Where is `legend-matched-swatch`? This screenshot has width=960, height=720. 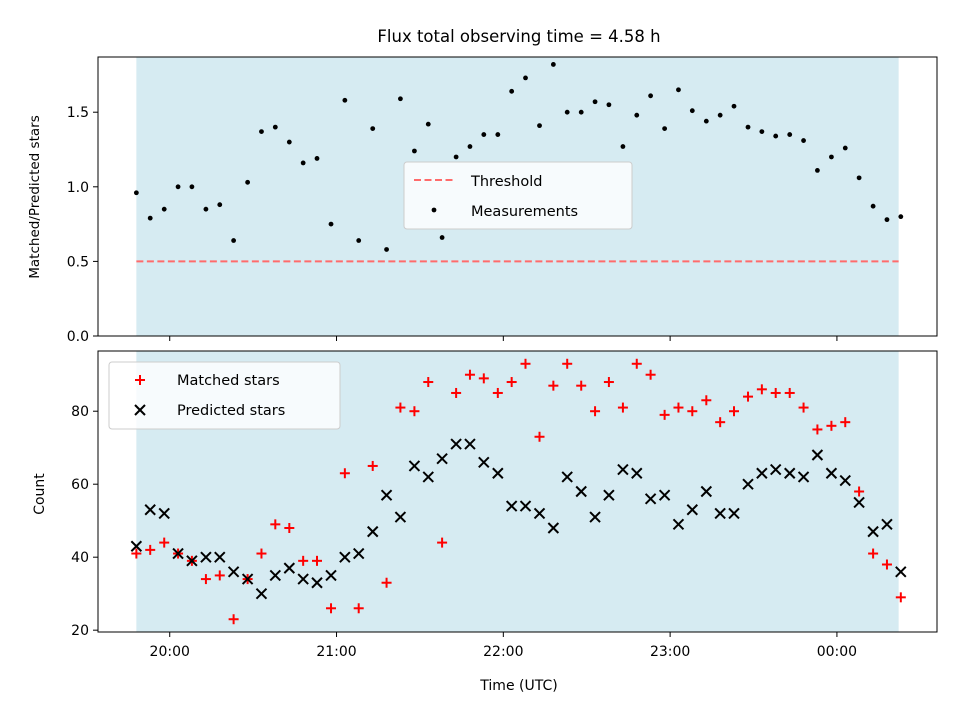 legend-matched-swatch is located at coordinates (140, 380).